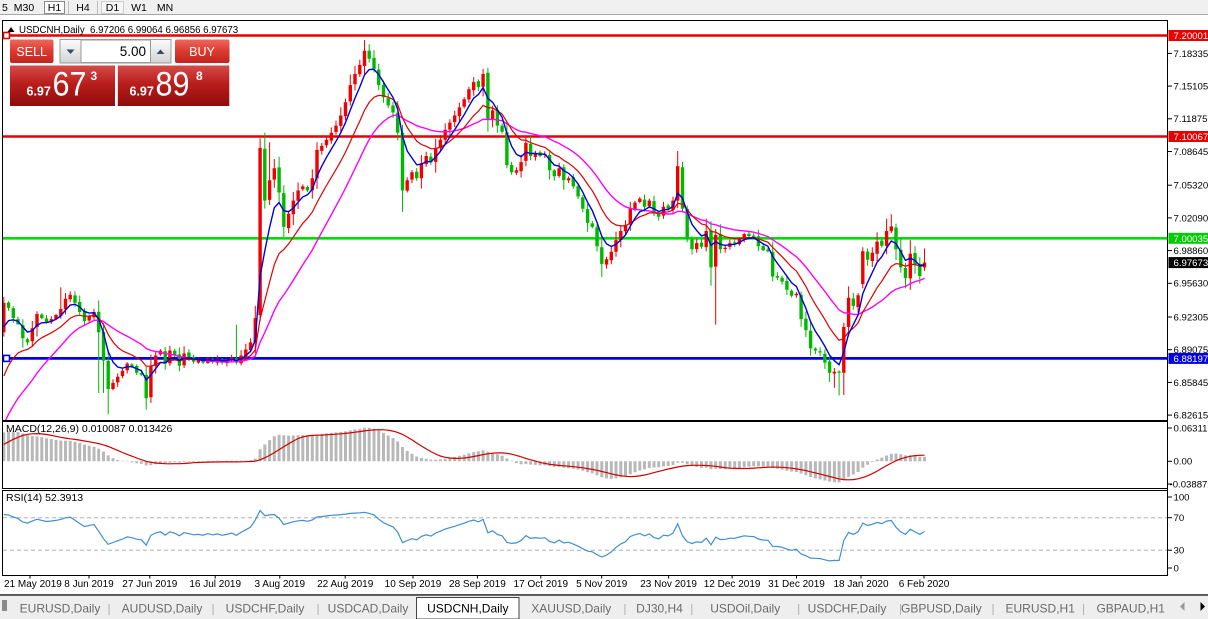  What do you see at coordinates (1179, 551) in the screenshot?
I see `svg-text: 30` at bounding box center [1179, 551].